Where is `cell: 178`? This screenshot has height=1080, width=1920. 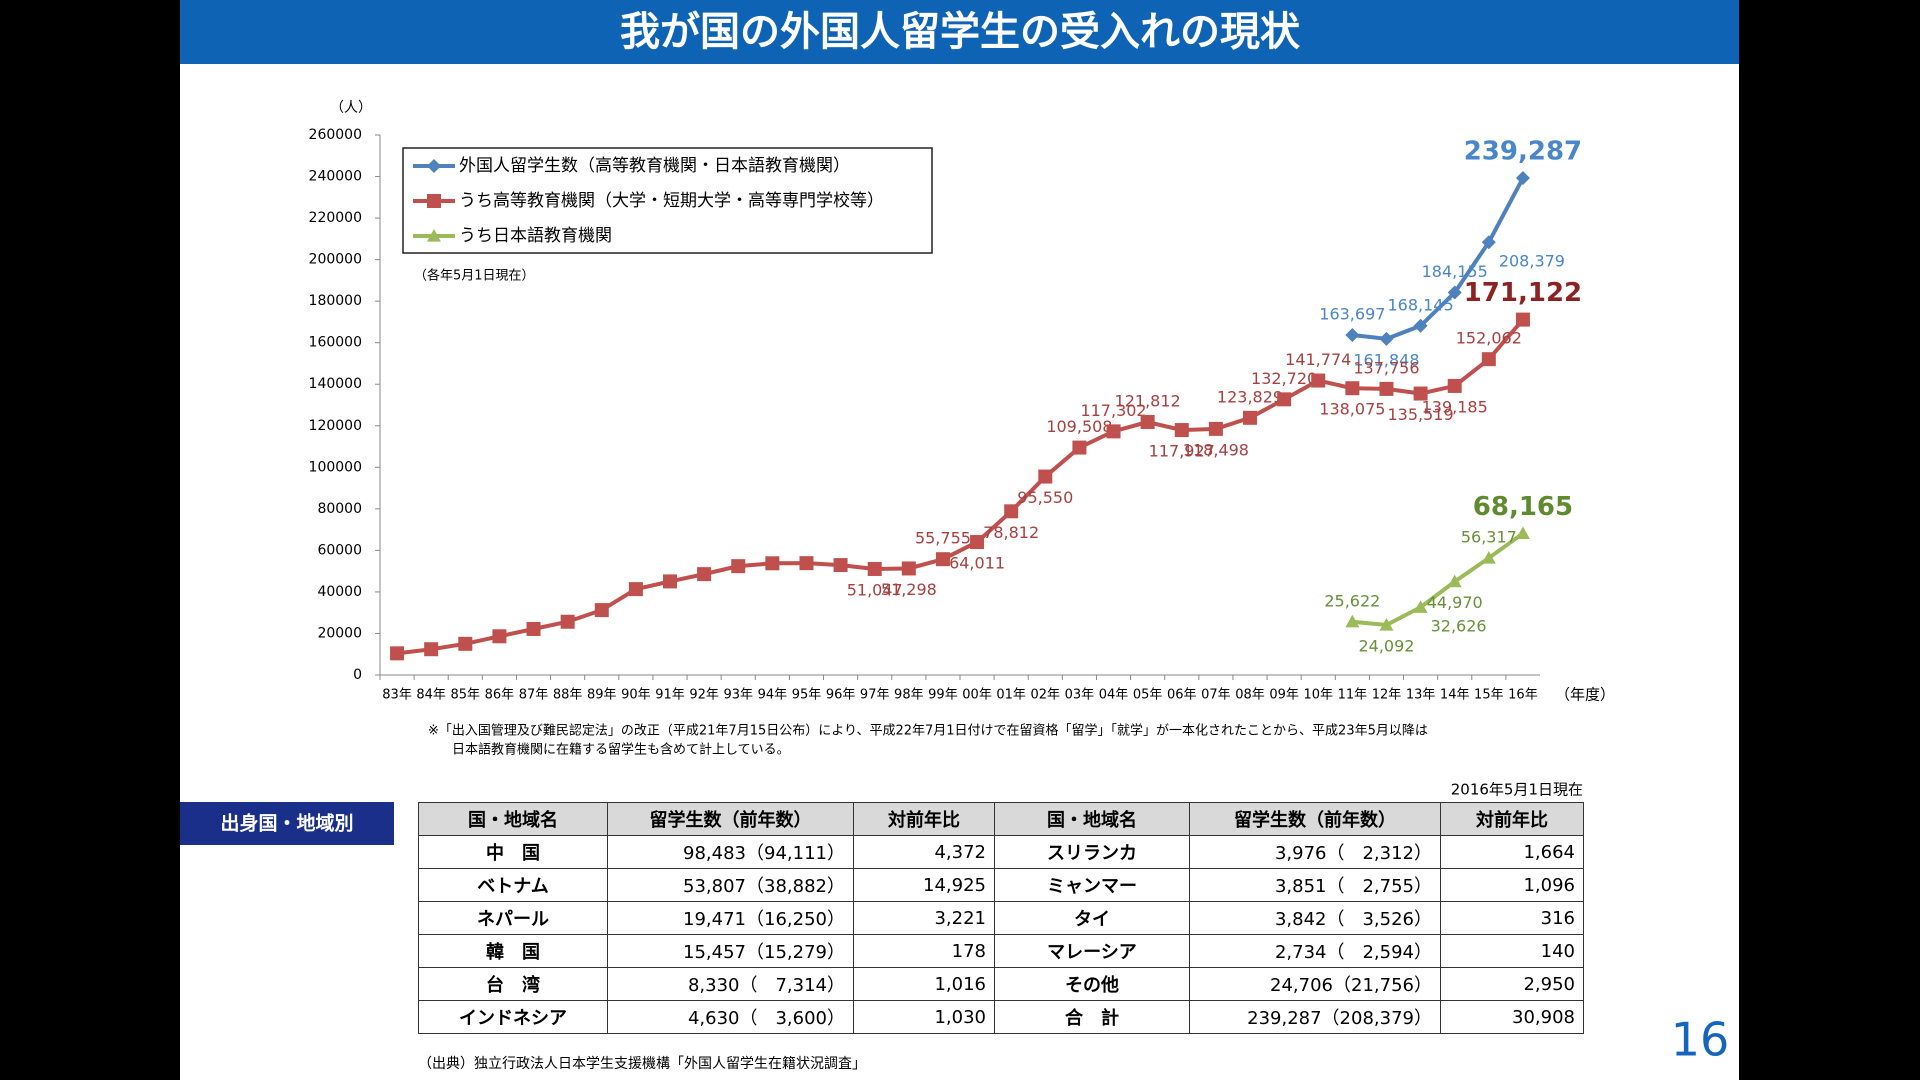 cell: 178 is located at coordinates (924, 951).